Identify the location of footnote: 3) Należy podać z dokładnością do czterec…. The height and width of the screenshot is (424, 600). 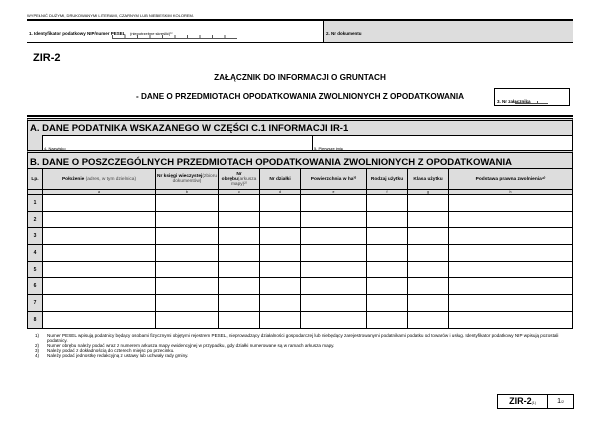
(300, 350).